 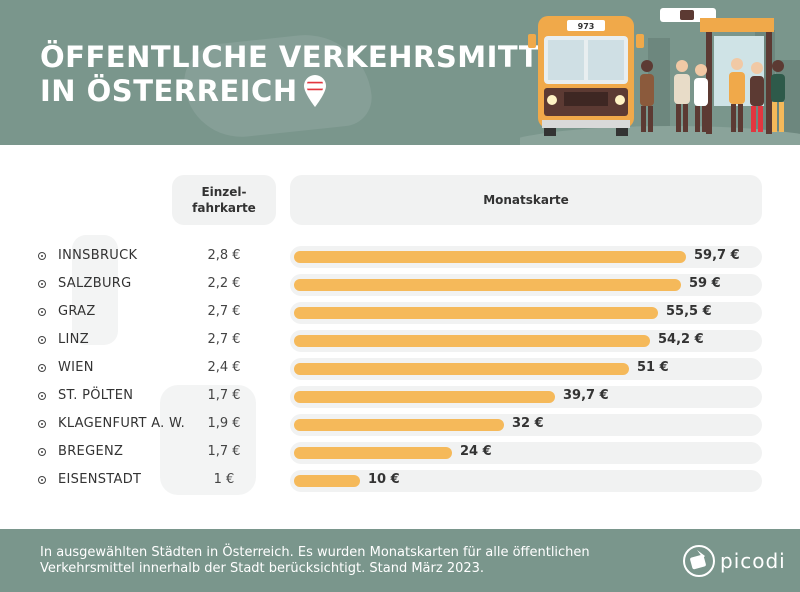 What do you see at coordinates (653, 367) in the screenshot?
I see `monthly-ticket-price: 51 €` at bounding box center [653, 367].